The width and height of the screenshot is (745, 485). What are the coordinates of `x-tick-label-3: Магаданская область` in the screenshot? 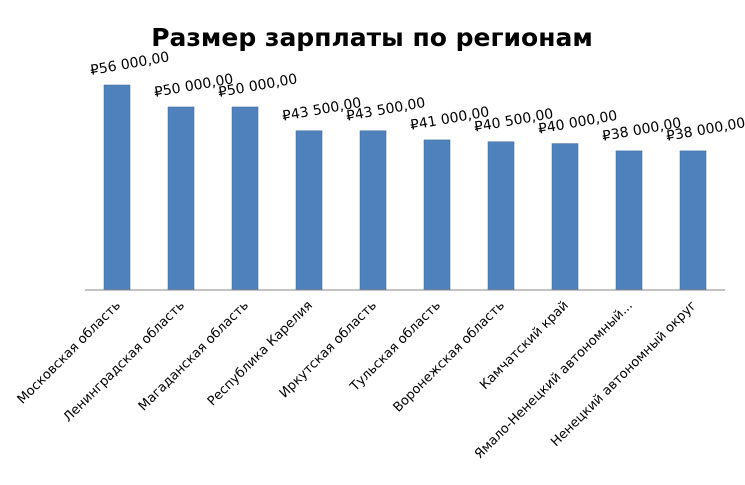 It's located at (194, 356).